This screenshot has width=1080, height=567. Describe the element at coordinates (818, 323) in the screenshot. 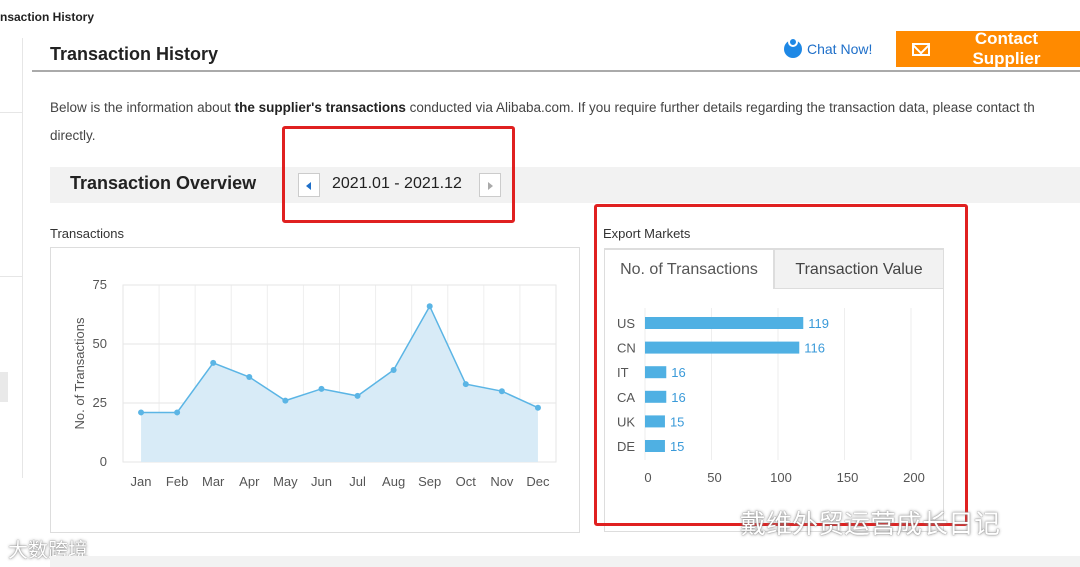

I see `data-label: 119` at that location.